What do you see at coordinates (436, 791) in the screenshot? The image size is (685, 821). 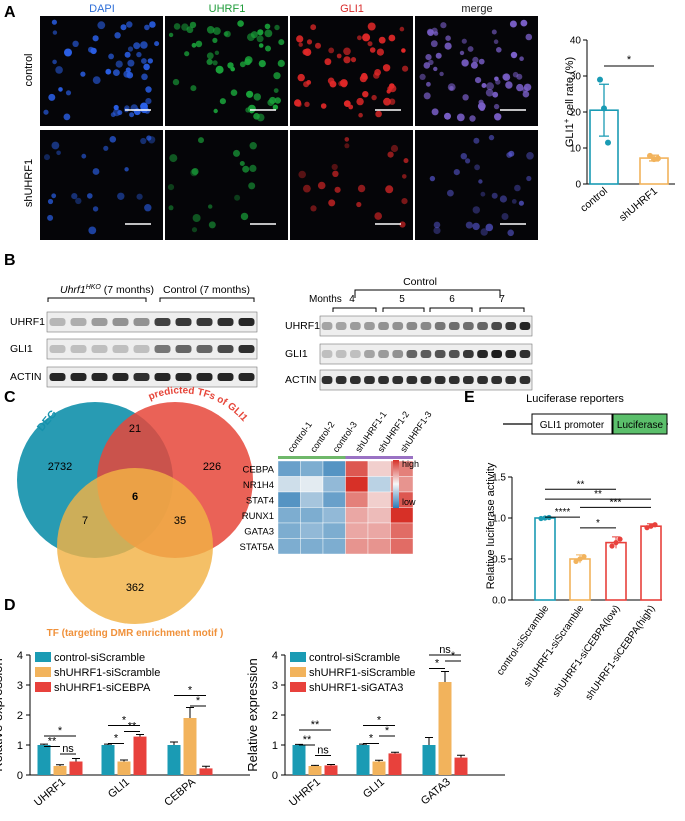 I see `chartD-xlabel: GATA3` at bounding box center [436, 791].